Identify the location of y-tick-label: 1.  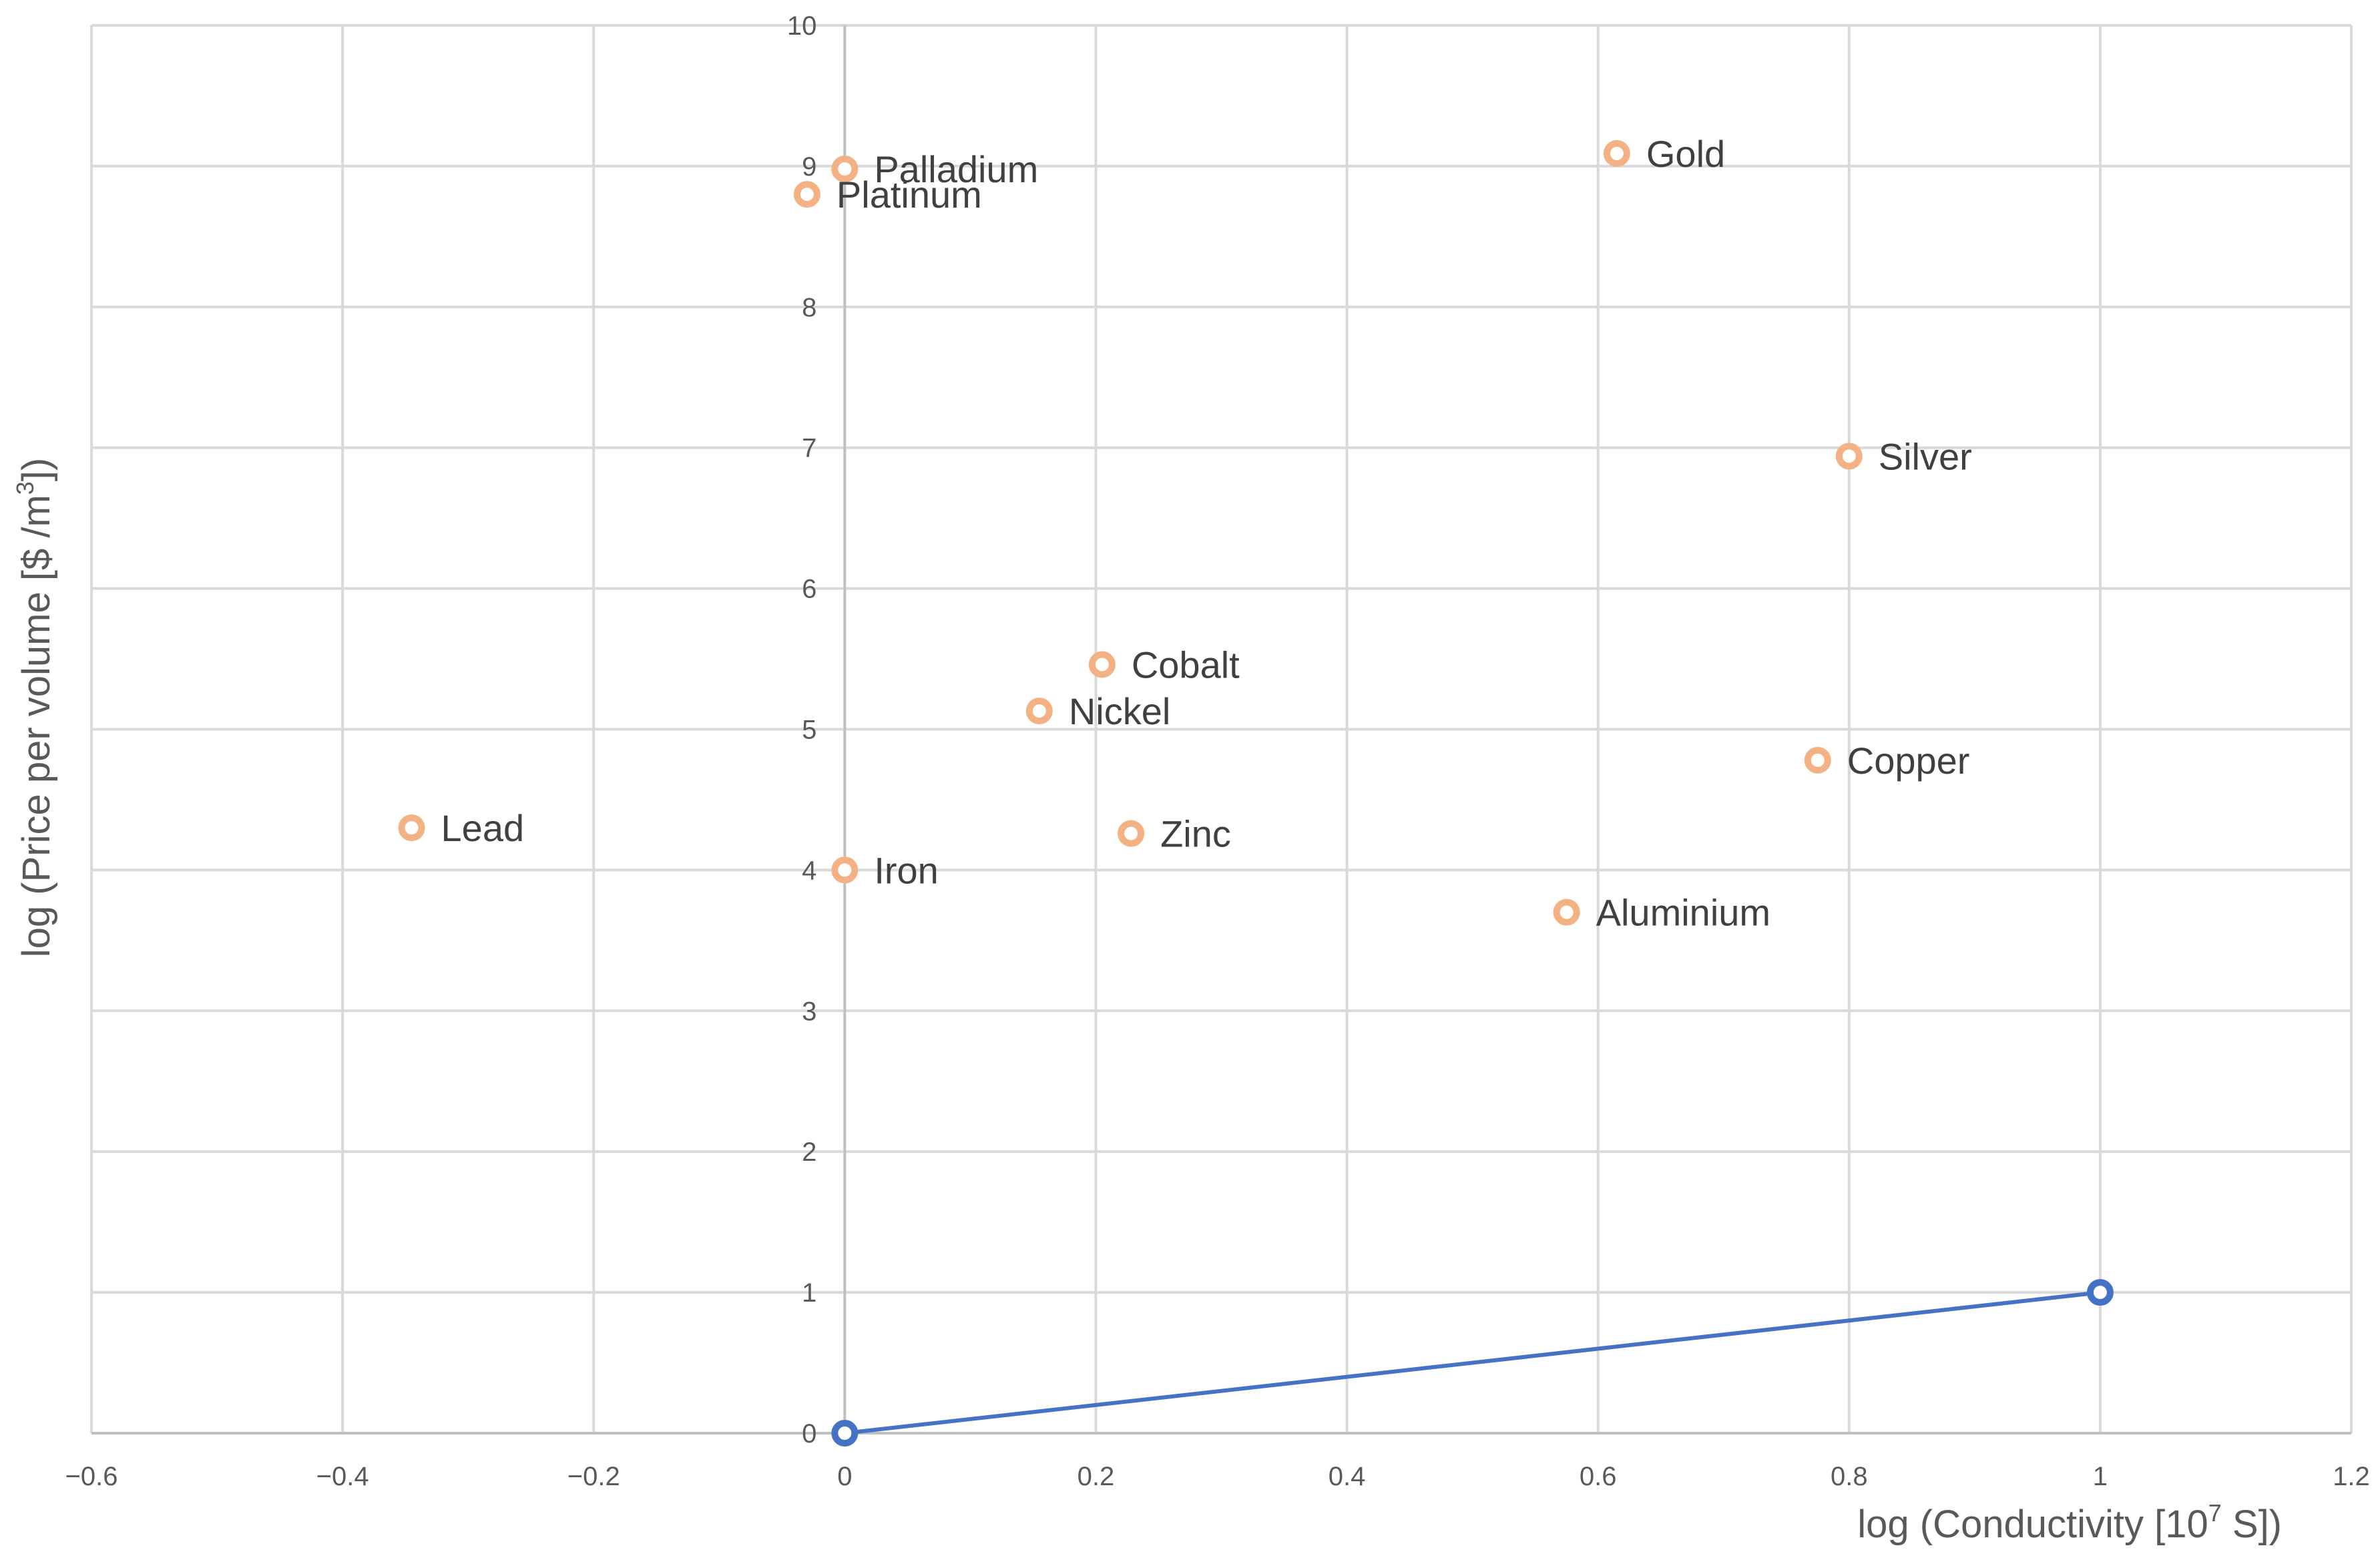
(809, 1293).